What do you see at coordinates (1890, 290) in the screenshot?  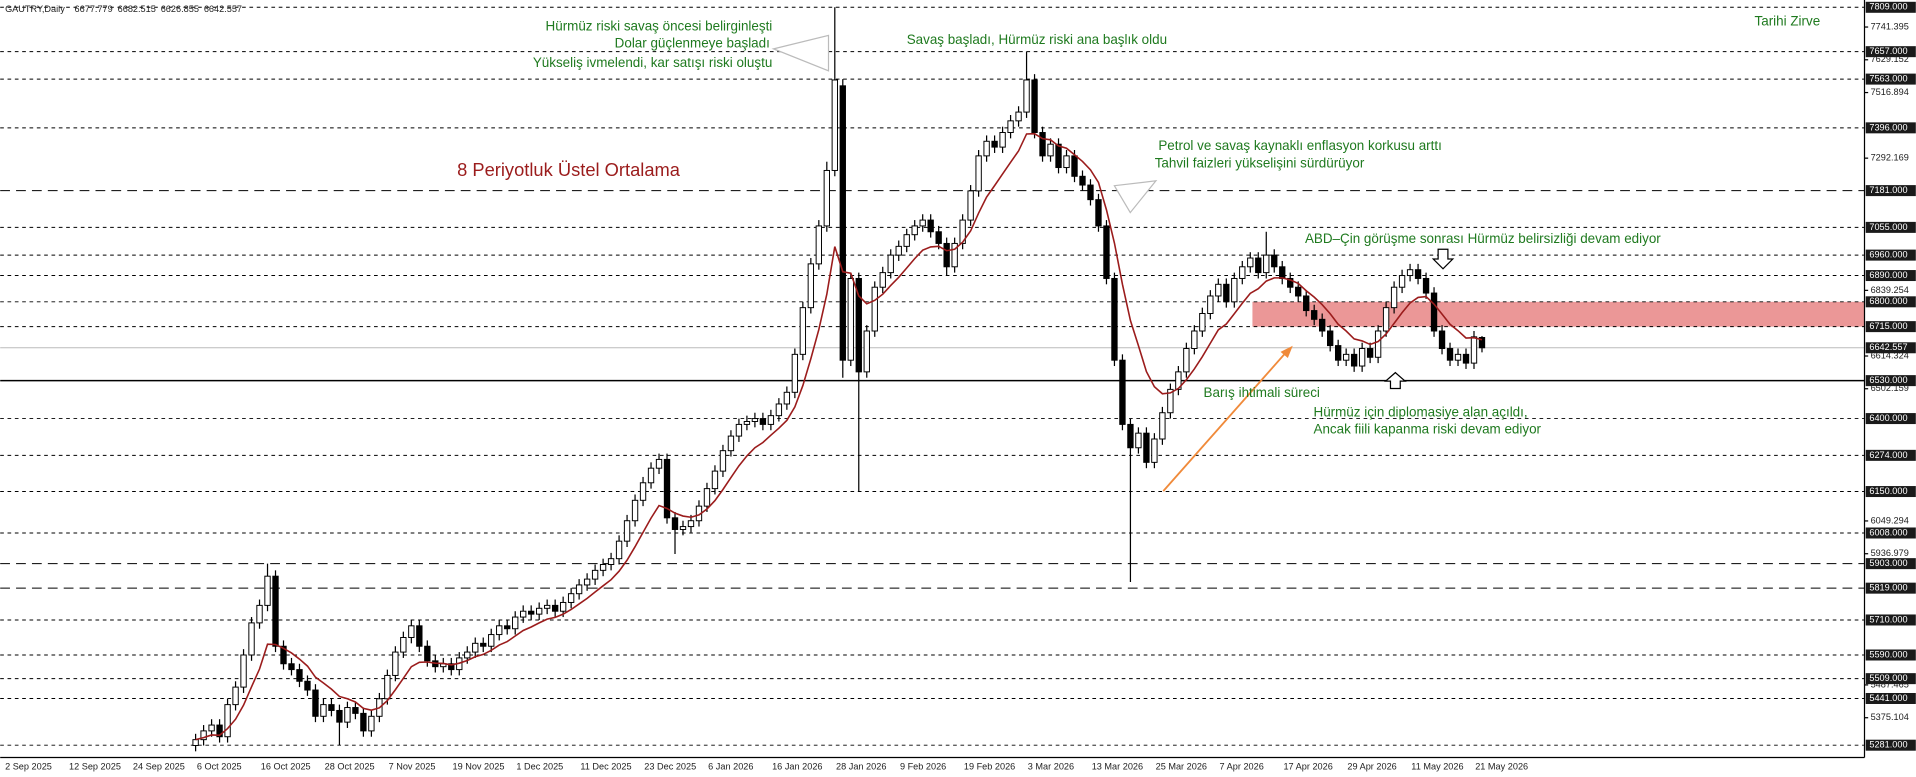 I see `y-tick-label: 6839.254` at bounding box center [1890, 290].